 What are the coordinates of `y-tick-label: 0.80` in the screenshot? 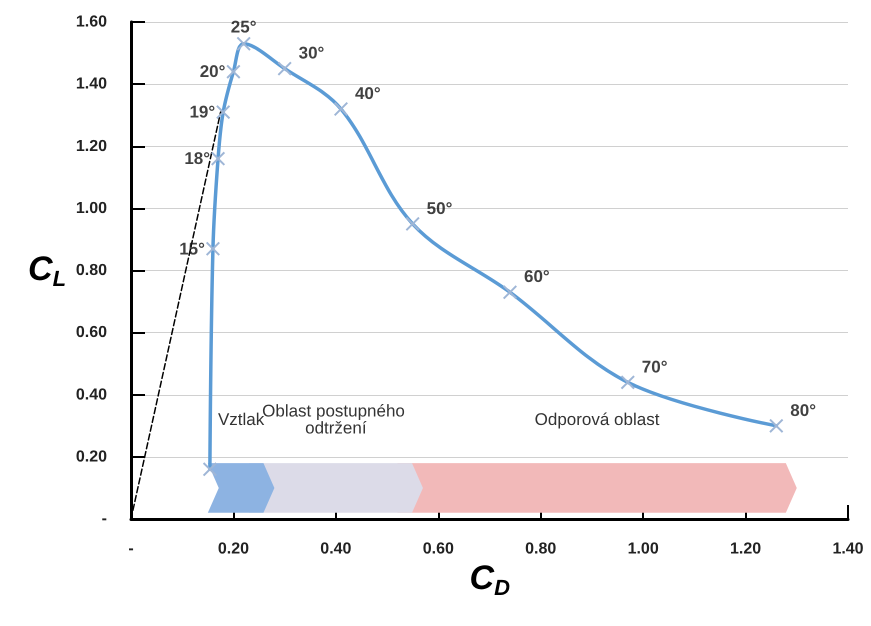 It's located at (92, 270).